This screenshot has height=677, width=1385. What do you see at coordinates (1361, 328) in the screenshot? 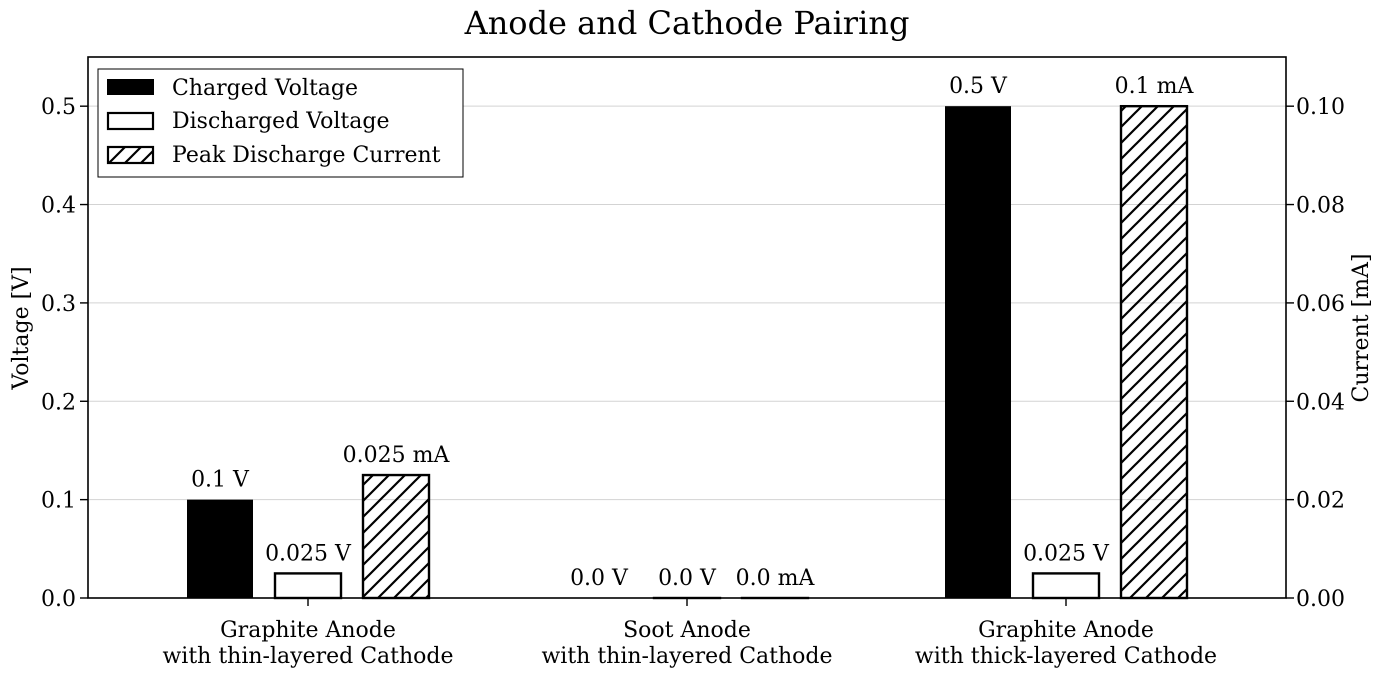
I see `y2-axis-label: Current [mA]` at bounding box center [1361, 328].